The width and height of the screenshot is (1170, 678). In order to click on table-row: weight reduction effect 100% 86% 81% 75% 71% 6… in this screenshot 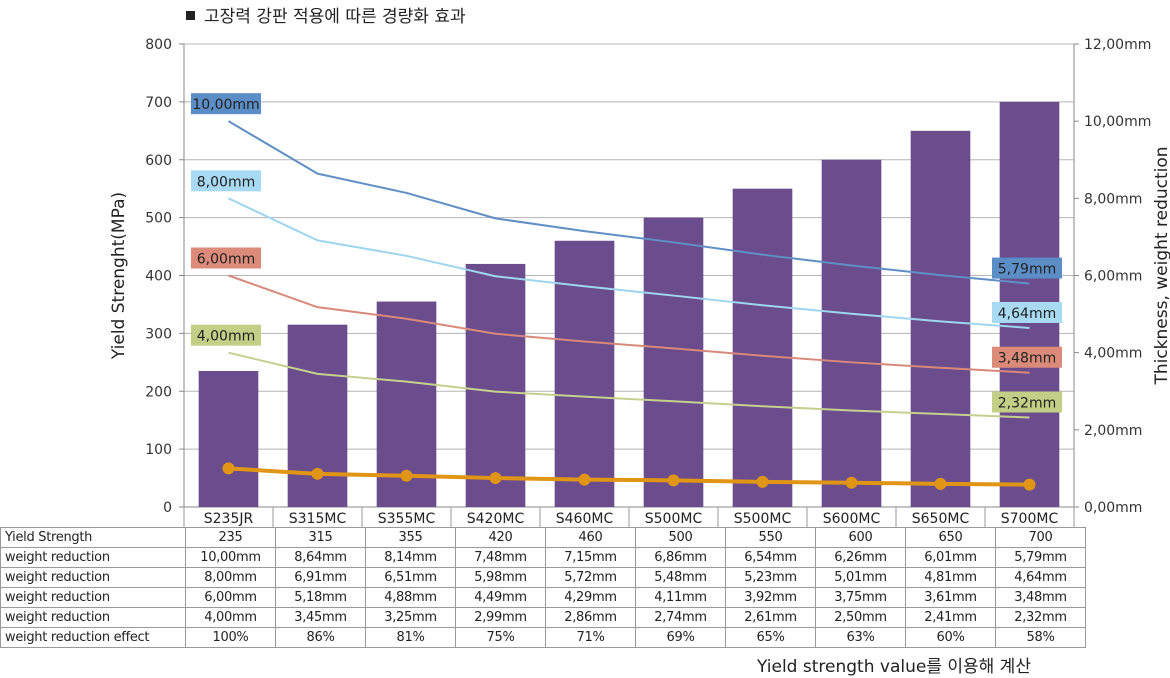, I will do `click(543, 637)`.